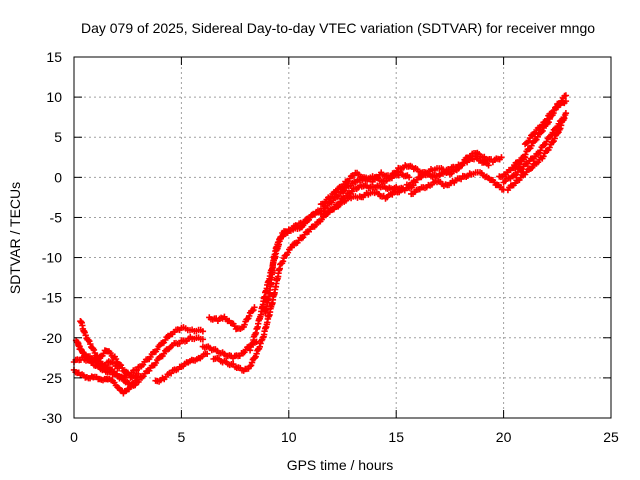 The image size is (640, 480). Describe the element at coordinates (58, 137) in the screenshot. I see `y-tick-label: 5` at that location.